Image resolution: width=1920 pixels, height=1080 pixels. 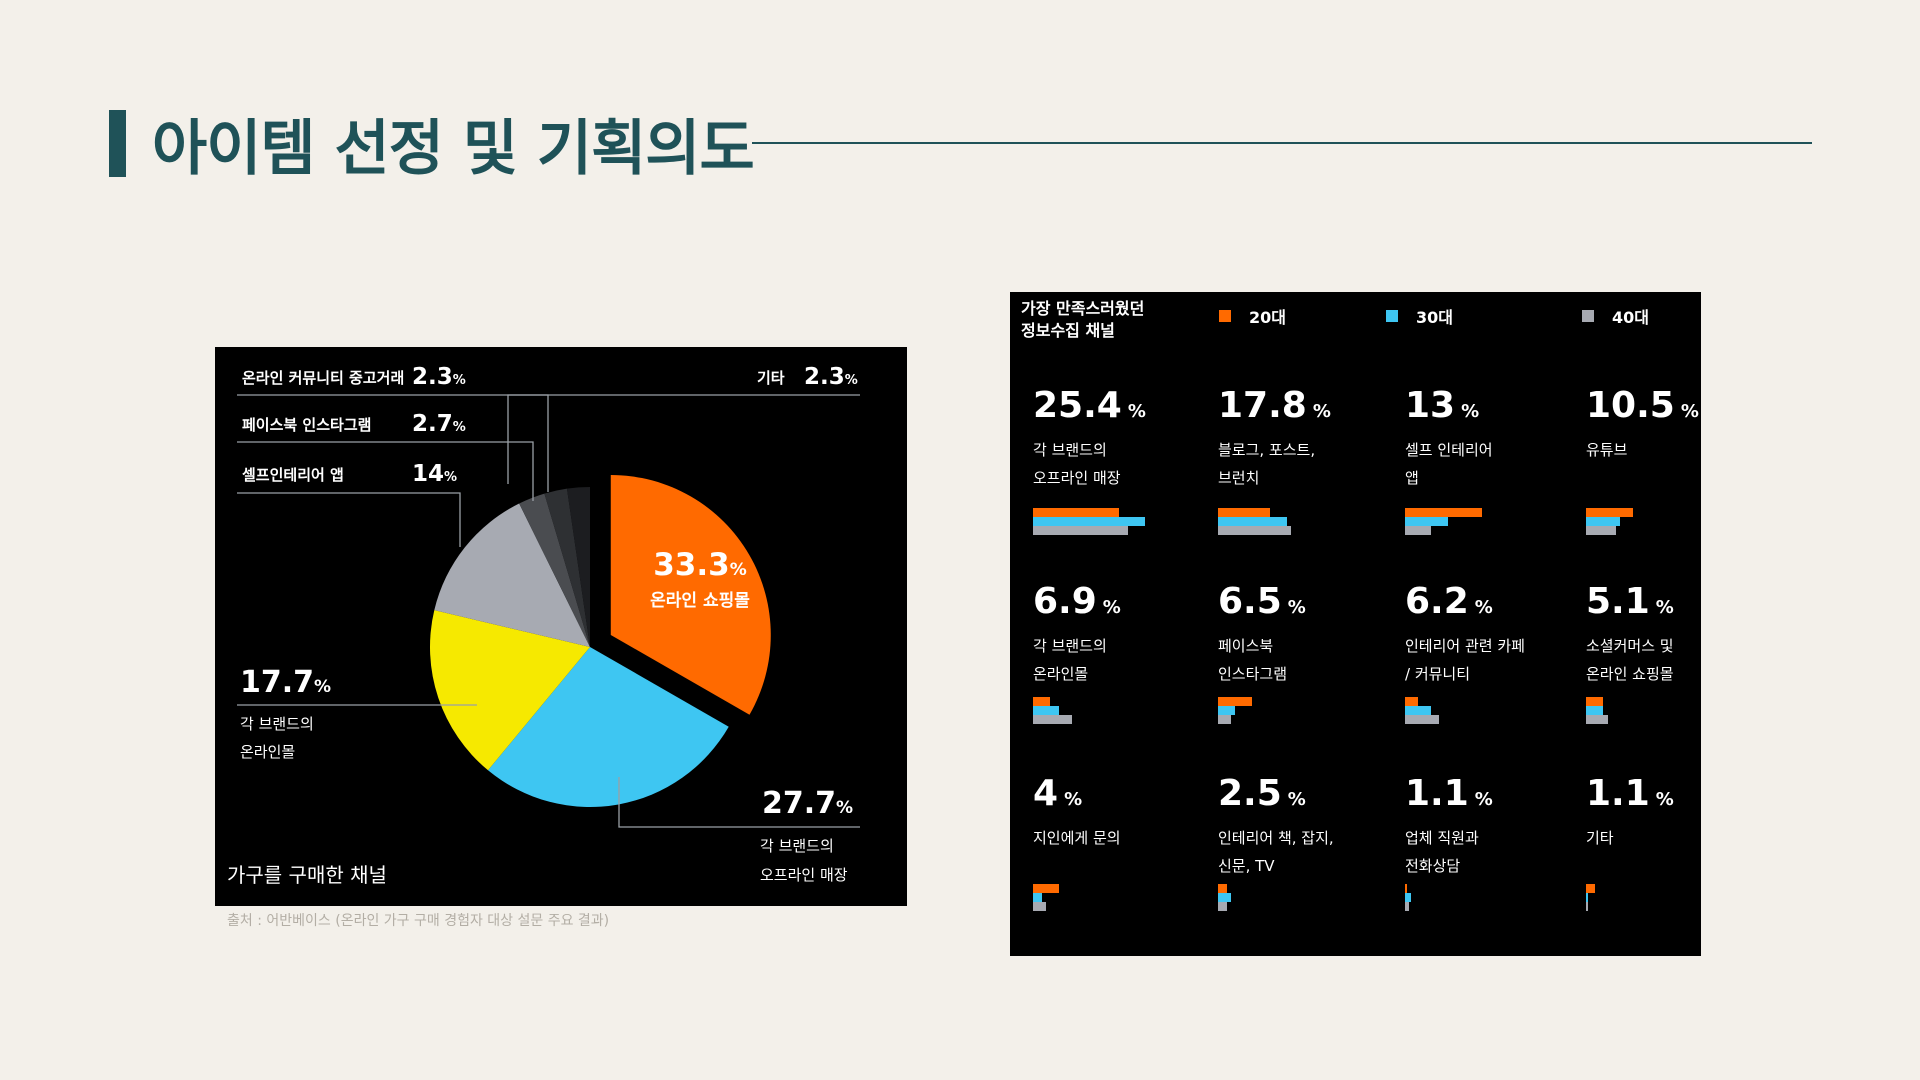 What do you see at coordinates (700, 601) in the screenshot?
I see `pie-label-online-shopping: 온라인 쇼핑몰` at bounding box center [700, 601].